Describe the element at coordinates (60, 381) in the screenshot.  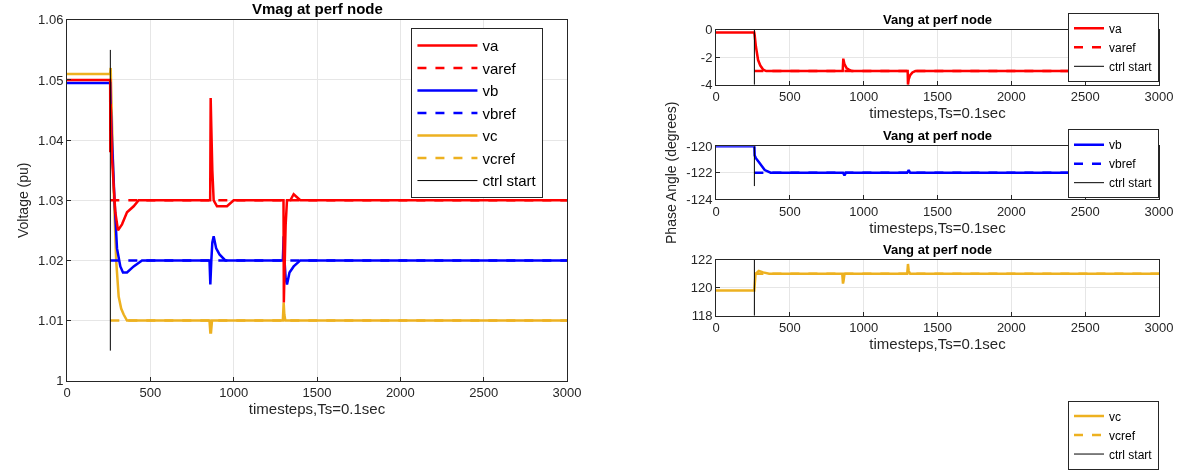
I see `y-tick-label: 1` at that location.